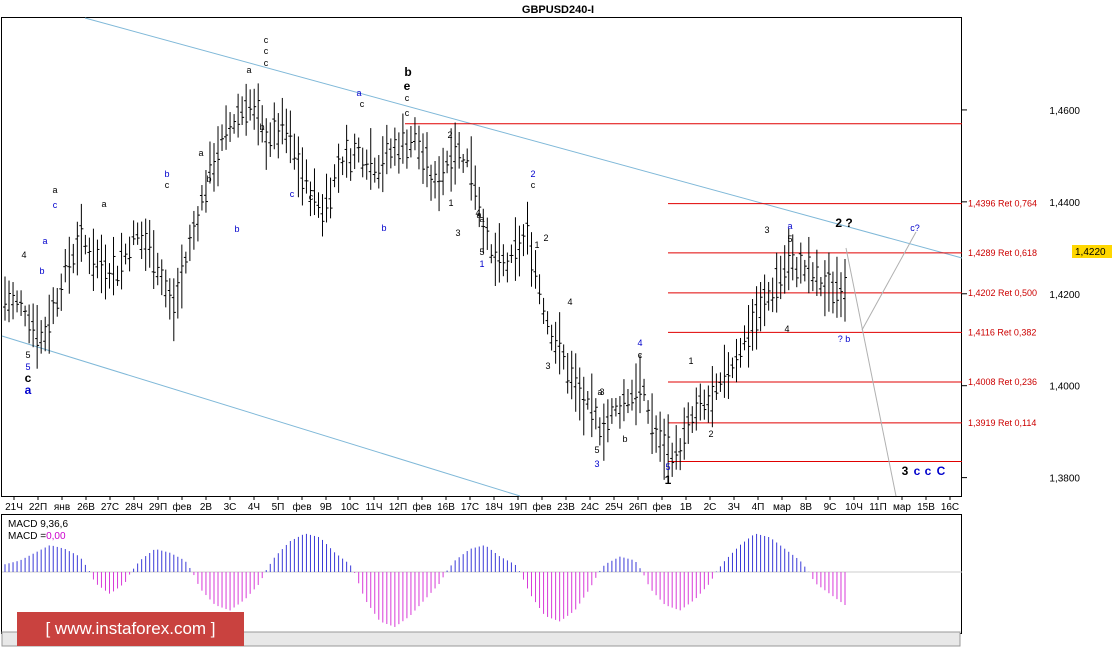 Image resolution: width=1117 pixels, height=663 pixels. What do you see at coordinates (915, 228) in the screenshot?
I see `wave-label: c?` at bounding box center [915, 228].